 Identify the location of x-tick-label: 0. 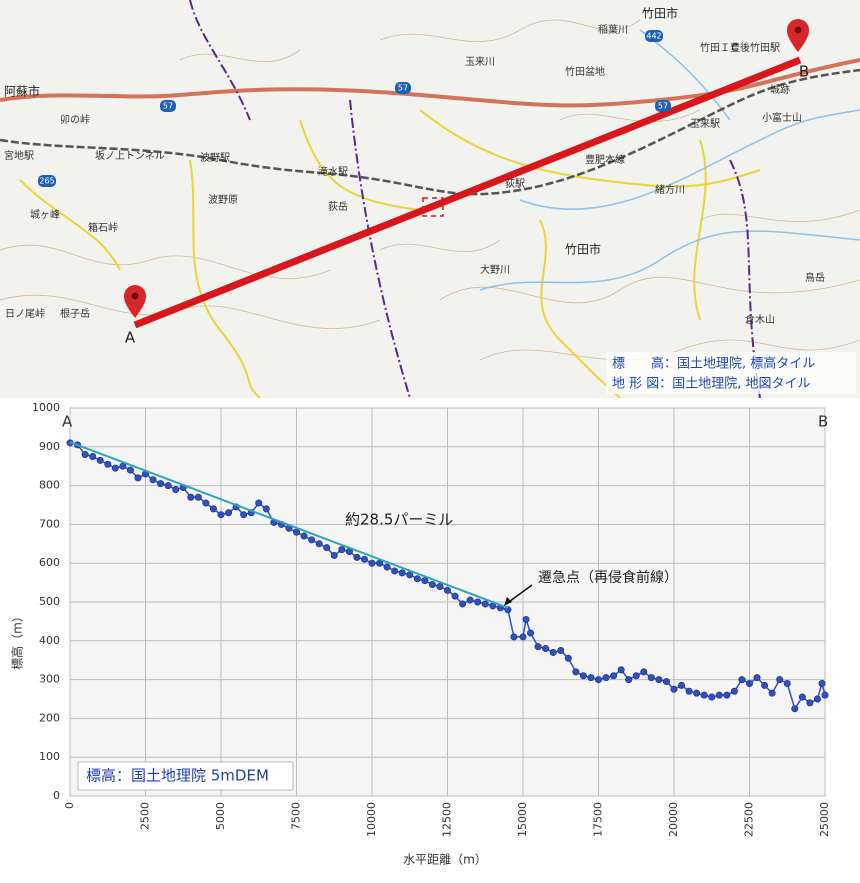
(69, 805).